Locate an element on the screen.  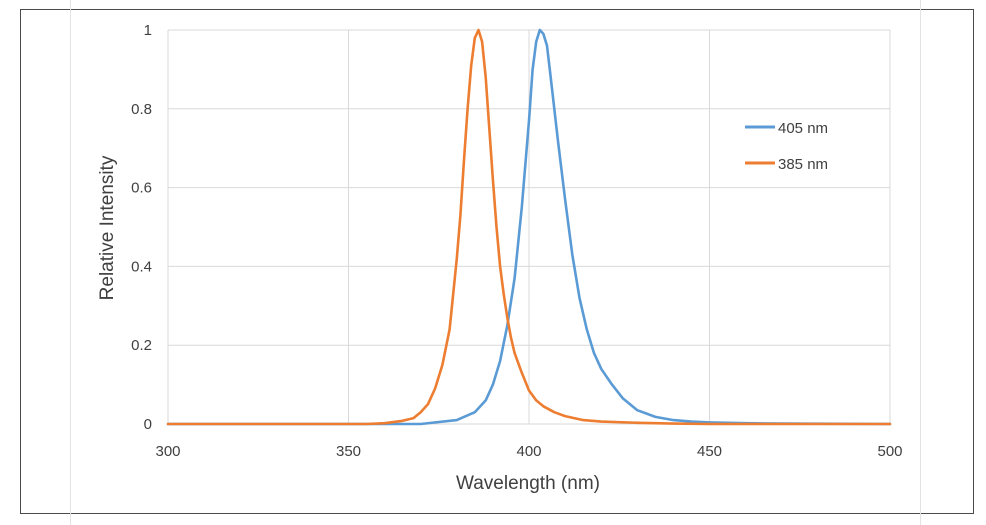
x-tick-label: 500 is located at coordinates (889, 451).